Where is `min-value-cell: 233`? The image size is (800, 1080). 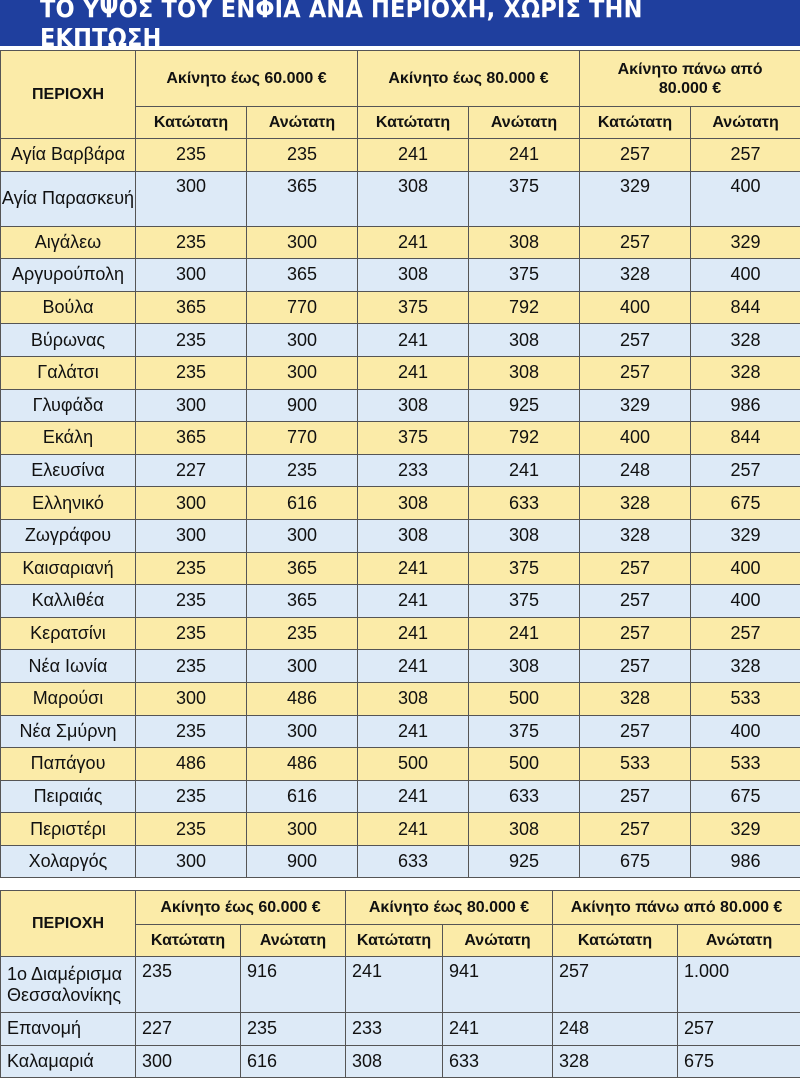 min-value-cell: 233 is located at coordinates (394, 1029).